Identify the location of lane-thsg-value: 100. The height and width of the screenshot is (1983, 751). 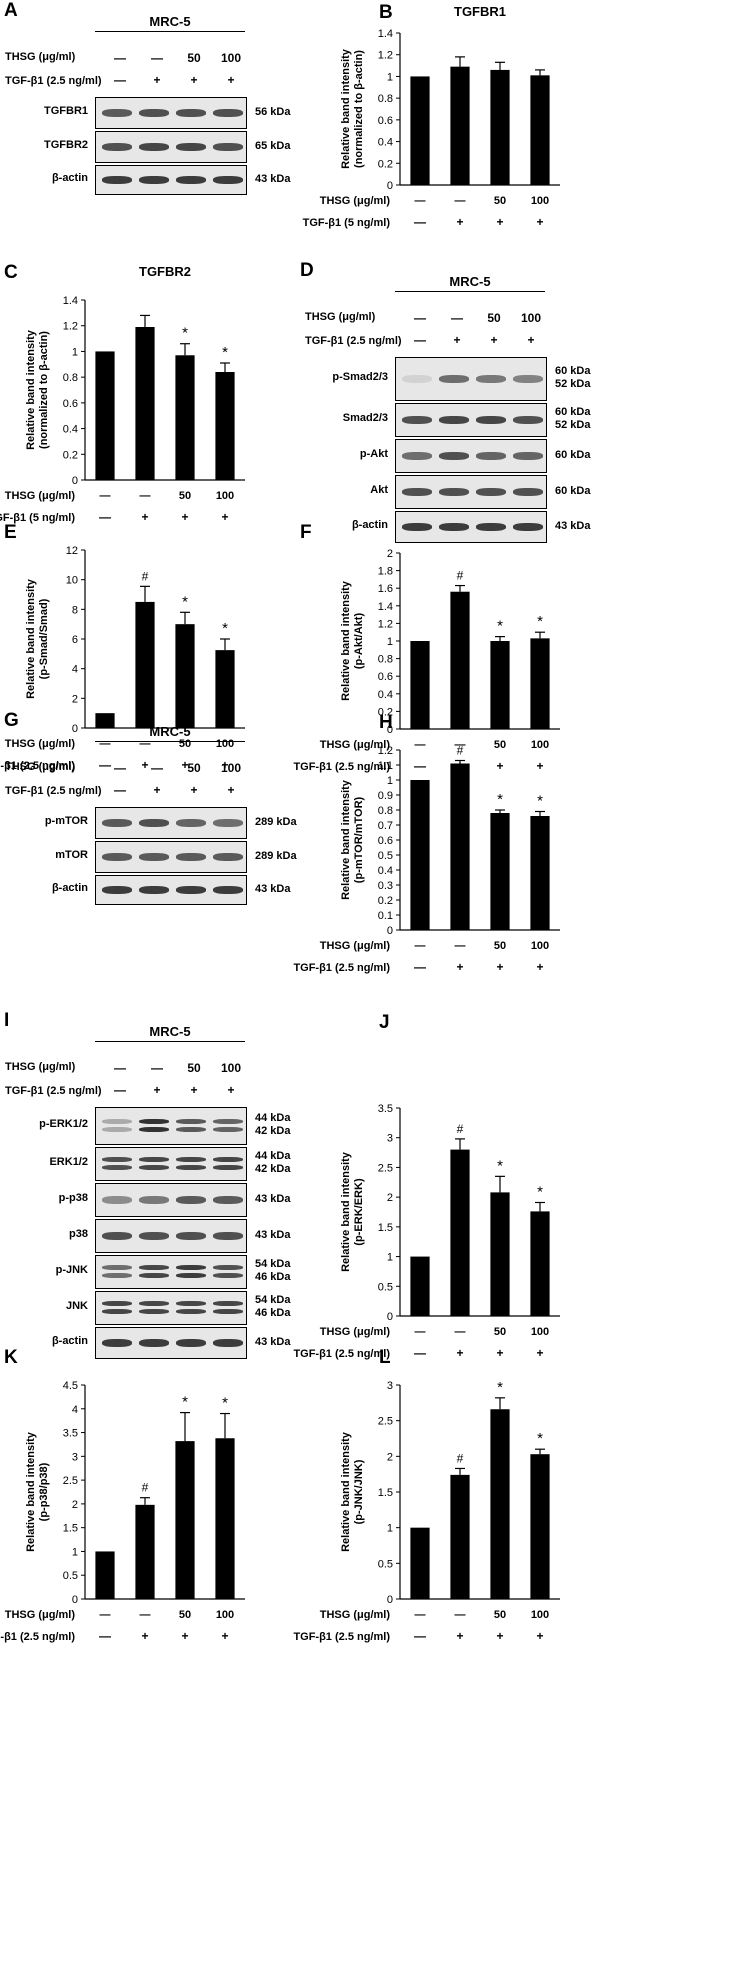
(231, 1068).